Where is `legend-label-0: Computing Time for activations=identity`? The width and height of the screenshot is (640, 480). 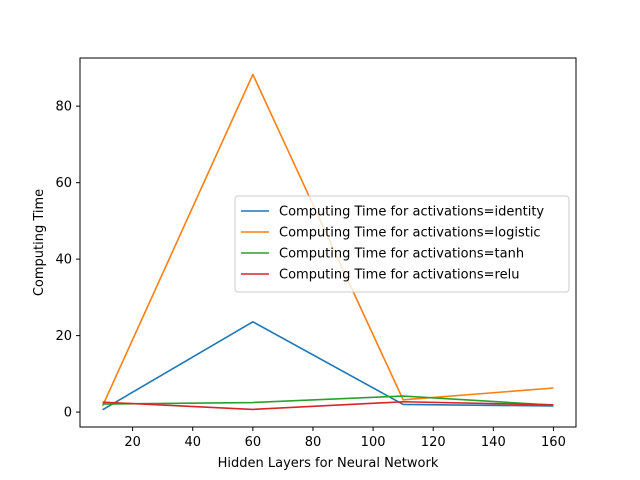
legend-label-0: Computing Time for activations=identity is located at coordinates (411, 212).